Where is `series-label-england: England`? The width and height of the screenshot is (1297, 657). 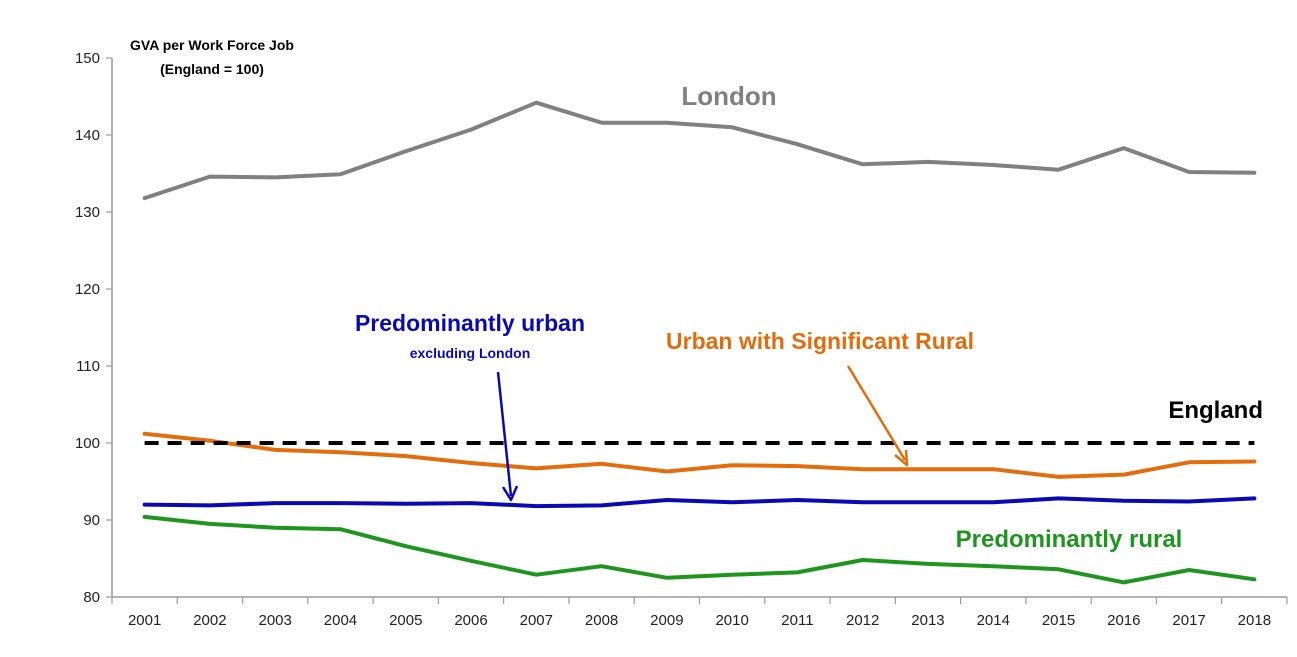 series-label-england: England is located at coordinates (1215, 410).